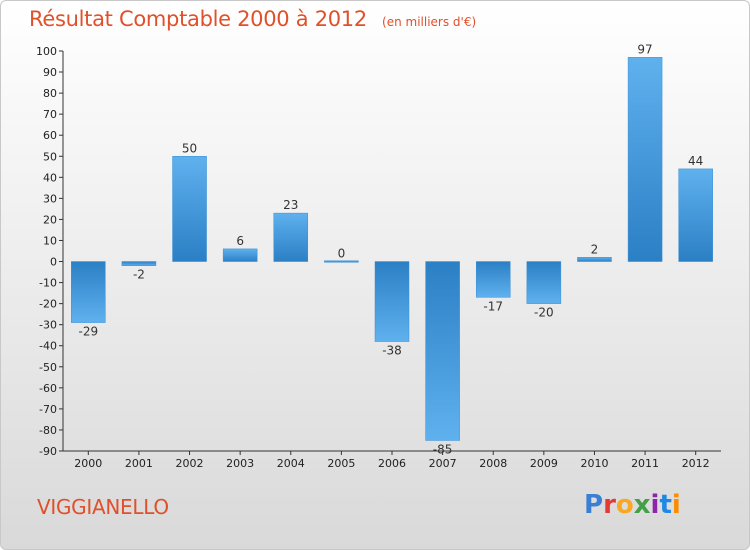 Image resolution: width=750 pixels, height=550 pixels. What do you see at coordinates (240, 463) in the screenshot?
I see `x-tick-label: 2003` at bounding box center [240, 463].